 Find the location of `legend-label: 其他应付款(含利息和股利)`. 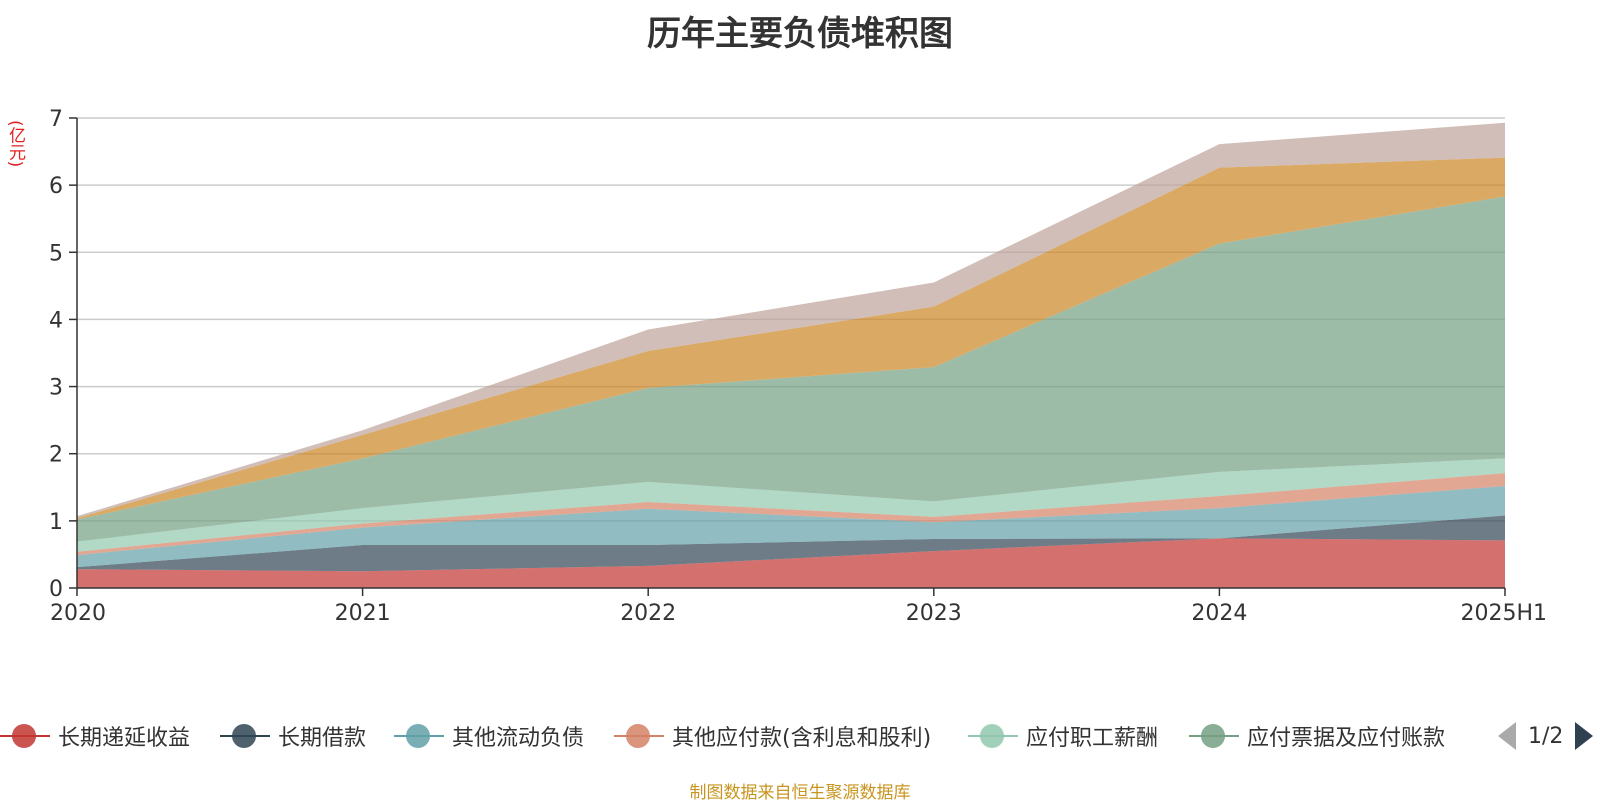

legend-label: 其他应付款(含利息和股利) is located at coordinates (802, 738).